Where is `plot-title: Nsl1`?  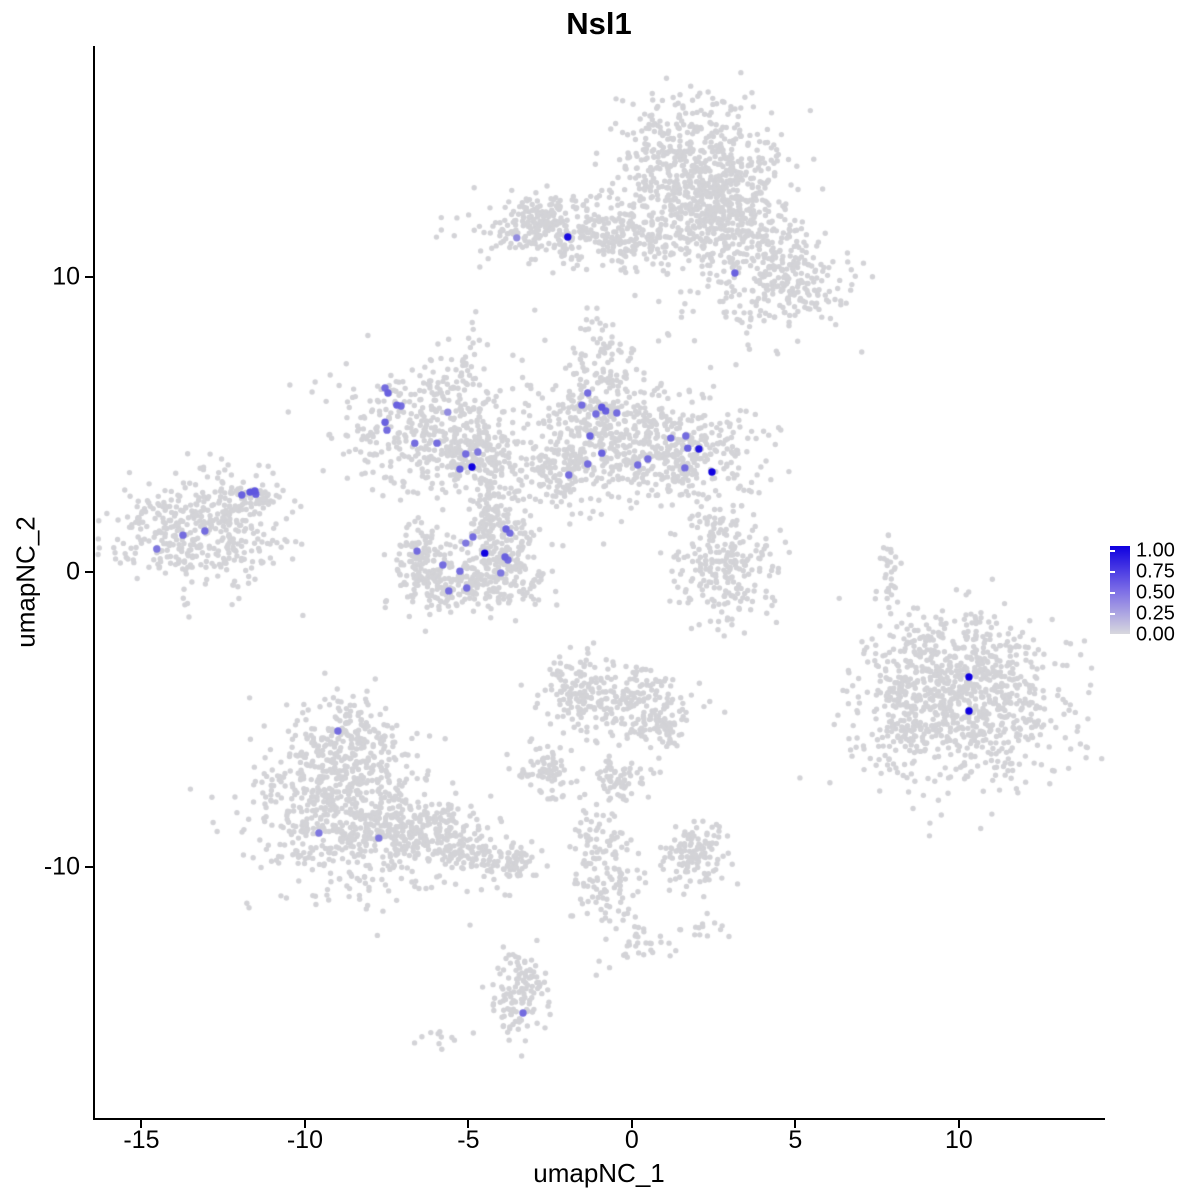 plot-title: Nsl1 is located at coordinates (599, 23).